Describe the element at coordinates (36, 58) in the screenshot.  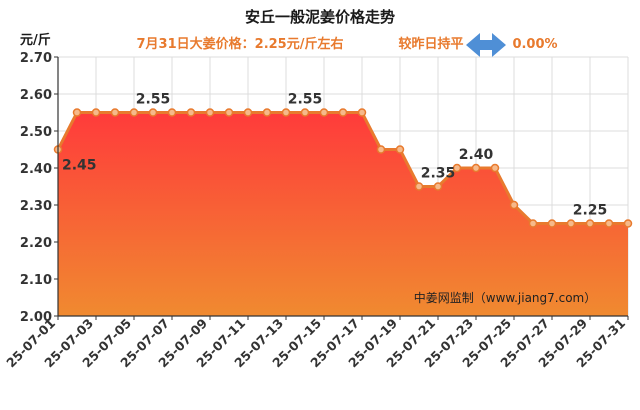
I see `y-tick-label: 2.70` at that location.